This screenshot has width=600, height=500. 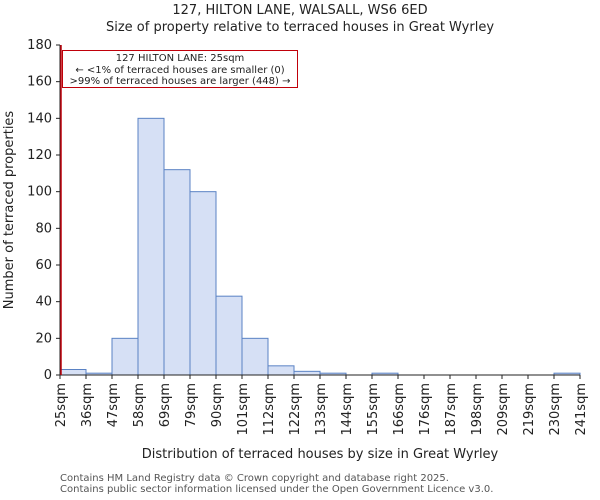 What do you see at coordinates (477, 409) in the screenshot?
I see `x-tick-label-198sqm: 198sqm` at bounding box center [477, 409].